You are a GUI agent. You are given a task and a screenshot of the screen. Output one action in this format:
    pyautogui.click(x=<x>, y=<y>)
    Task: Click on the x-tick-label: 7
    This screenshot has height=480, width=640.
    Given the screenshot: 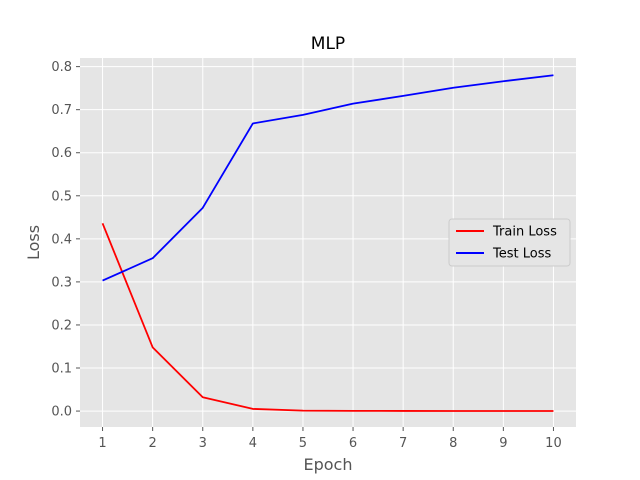 What is the action you would take?
    pyautogui.click(x=403, y=443)
    